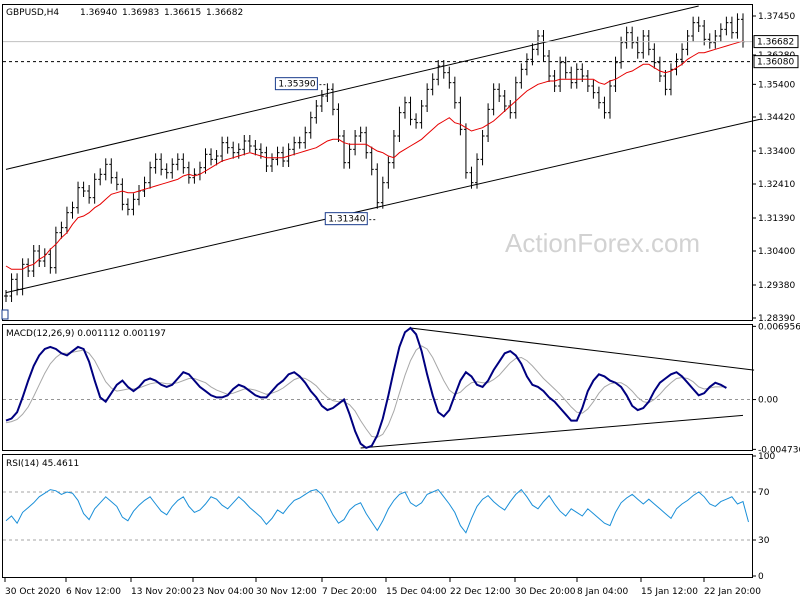  What do you see at coordinates (480, 592) in the screenshot?
I see `x-tick-label: 22 Dec 12:00` at bounding box center [480, 592].